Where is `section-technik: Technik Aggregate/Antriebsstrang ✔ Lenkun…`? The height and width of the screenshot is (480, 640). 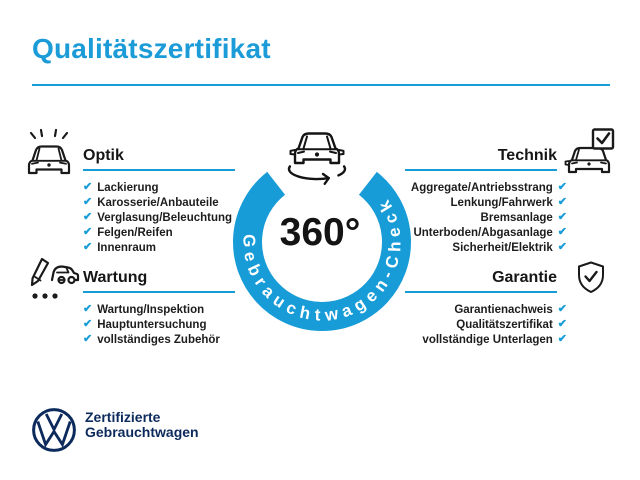
section-technik: Technik Aggregate/Antriebsstrang ✔ Lenkun… is located at coordinates (486, 201).